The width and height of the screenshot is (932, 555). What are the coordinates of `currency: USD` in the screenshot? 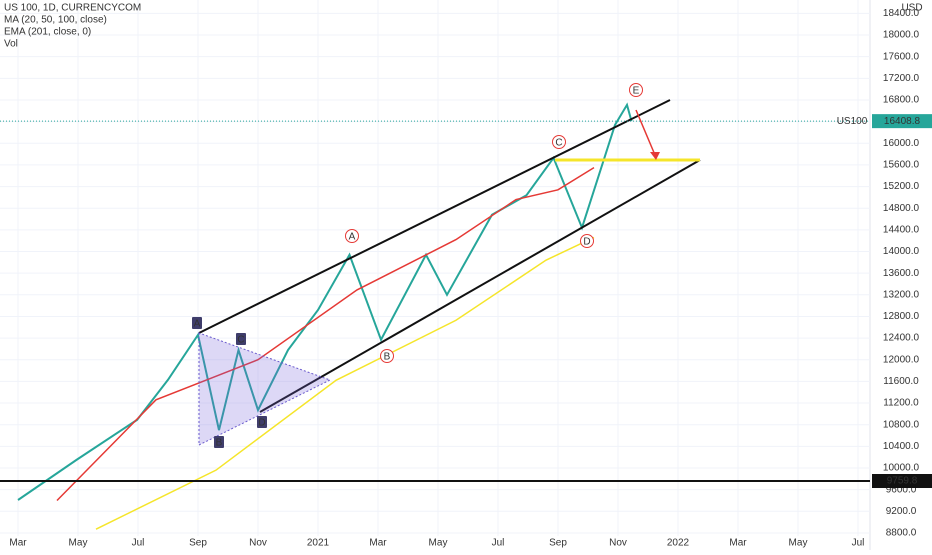 It's located at (911, 8).